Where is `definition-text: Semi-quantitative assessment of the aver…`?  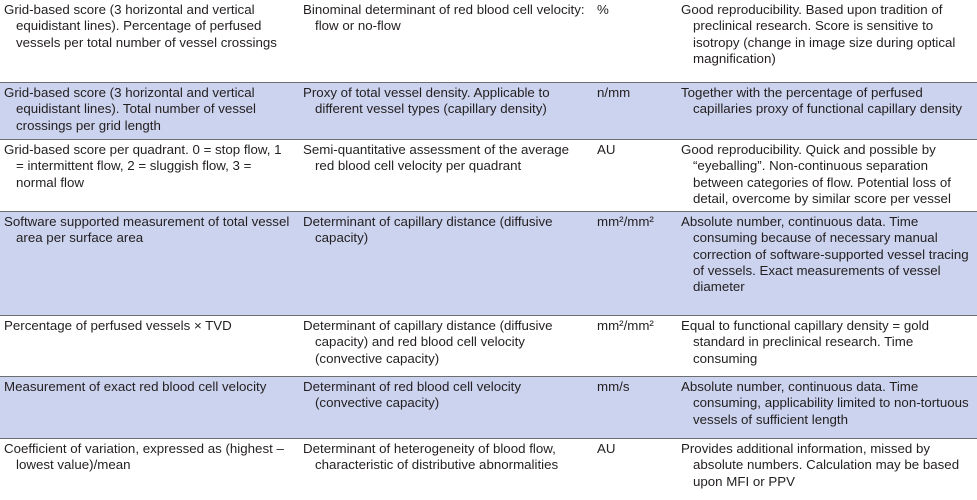 definition-text: Semi-quantitative assessment of the aver… is located at coordinates (436, 158).